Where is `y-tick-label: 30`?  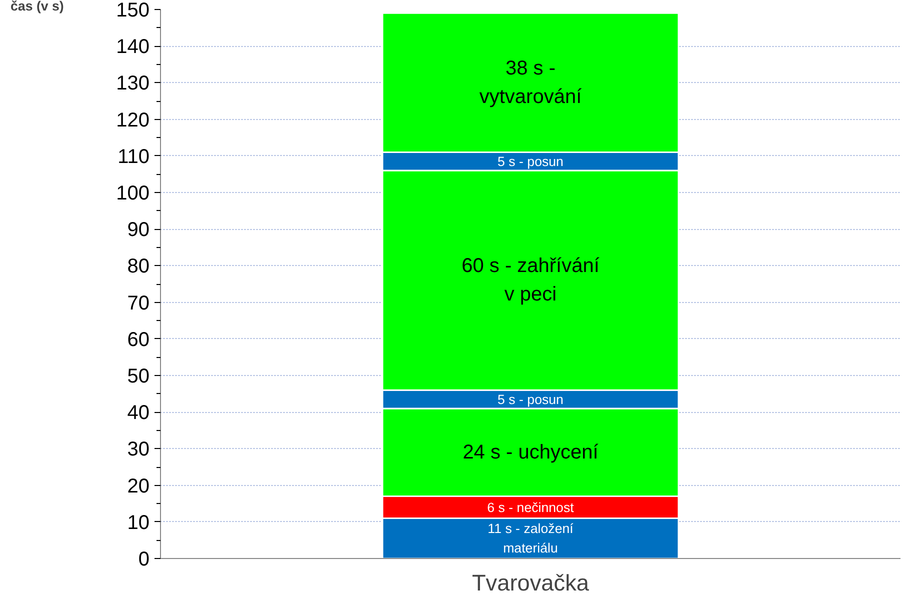 y-tick-label: 30 is located at coordinates (138, 449).